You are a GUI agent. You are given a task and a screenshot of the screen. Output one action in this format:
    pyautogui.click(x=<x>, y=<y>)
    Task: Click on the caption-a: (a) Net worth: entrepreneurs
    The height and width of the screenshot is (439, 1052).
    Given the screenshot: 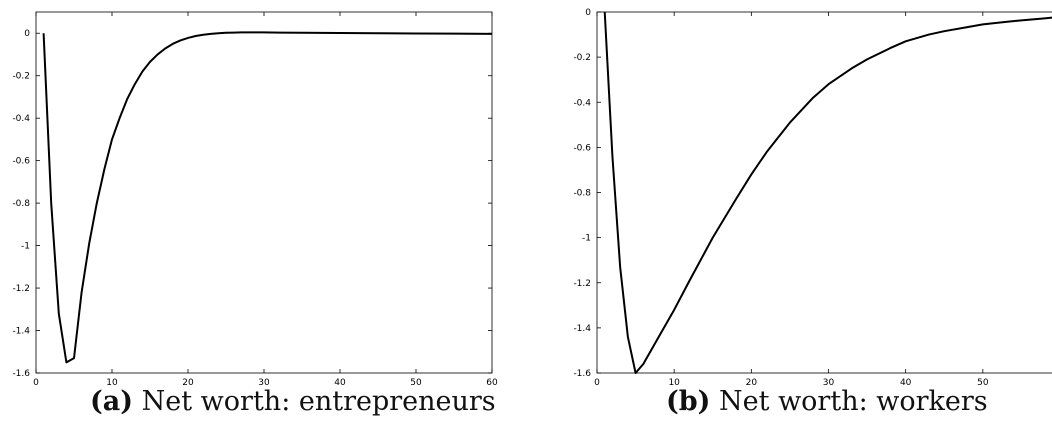 What is the action you would take?
    pyautogui.click(x=293, y=401)
    